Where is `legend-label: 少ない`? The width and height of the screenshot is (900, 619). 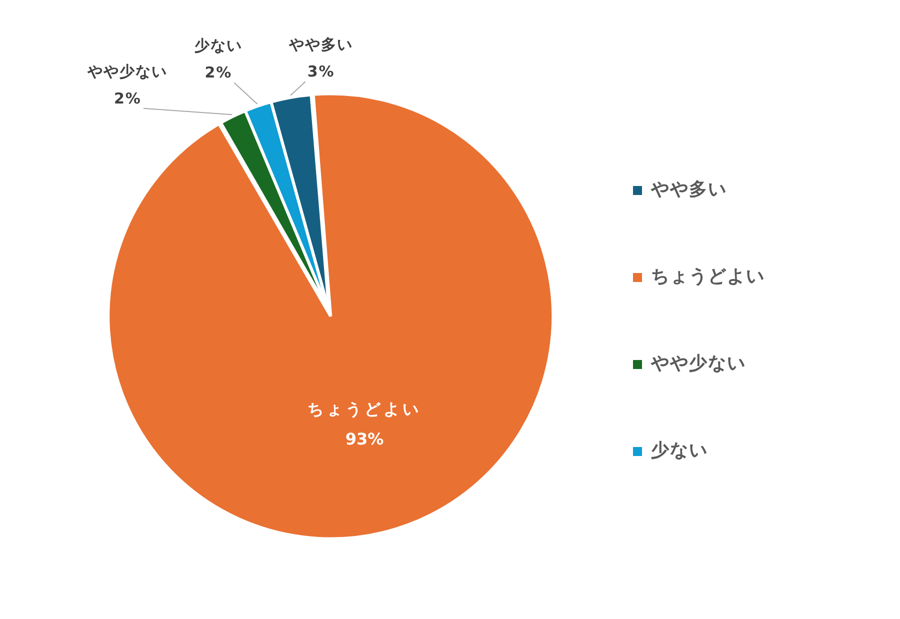 legend-label: 少ない is located at coordinates (679, 451).